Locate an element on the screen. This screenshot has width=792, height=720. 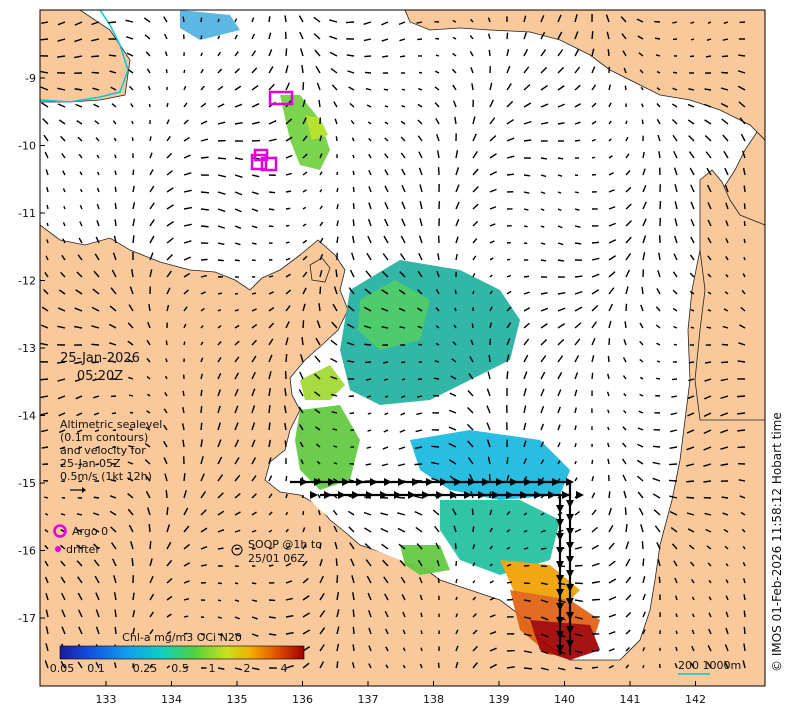
colorbar-tick-label: 1 is located at coordinates (212, 668).